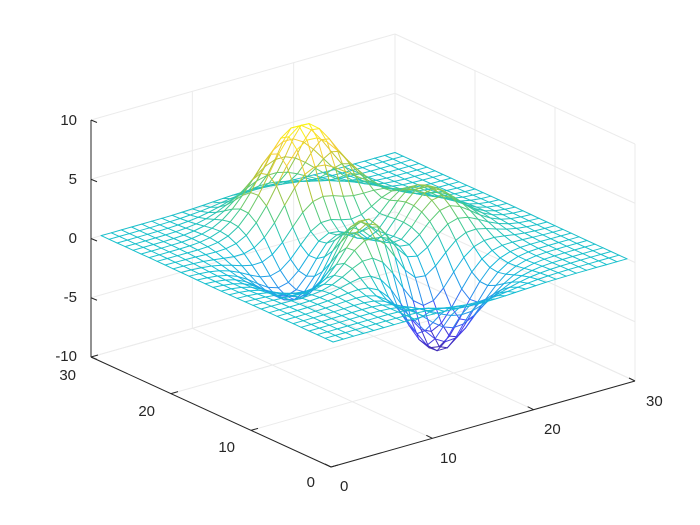 The image size is (700, 525). Describe the element at coordinates (254, 429) in the screenshot. I see `y-tick-mark` at that location.